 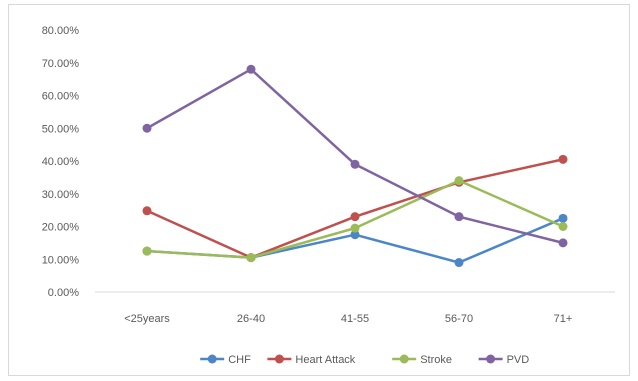 What do you see at coordinates (355, 308) in the screenshot?
I see `x-axis: <25years 26-40 41-55 56-70 71+` at bounding box center [355, 308].